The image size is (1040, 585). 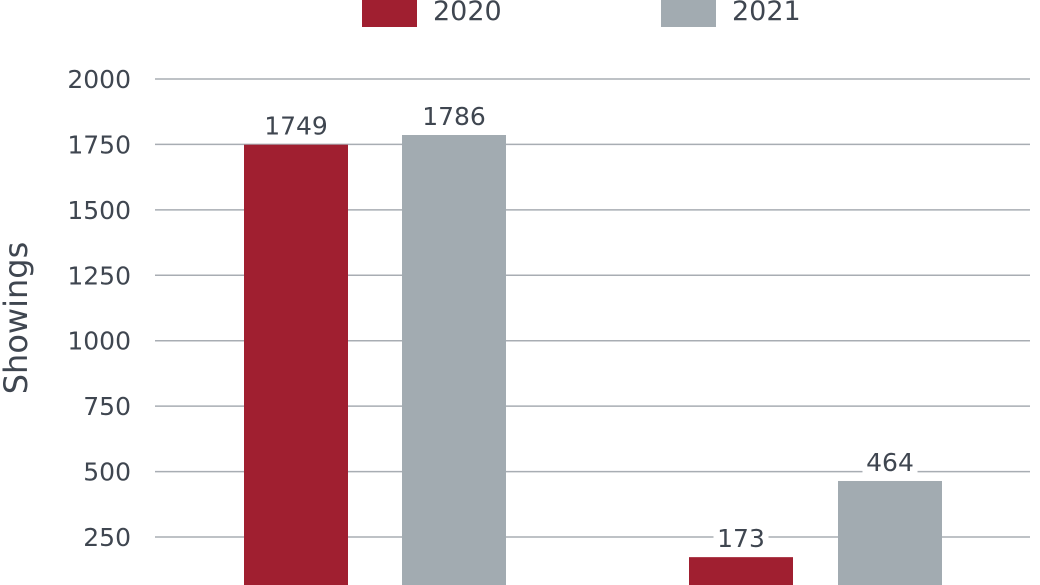 I want to click on data-label-2020-1: 173, so click(x=741, y=538).